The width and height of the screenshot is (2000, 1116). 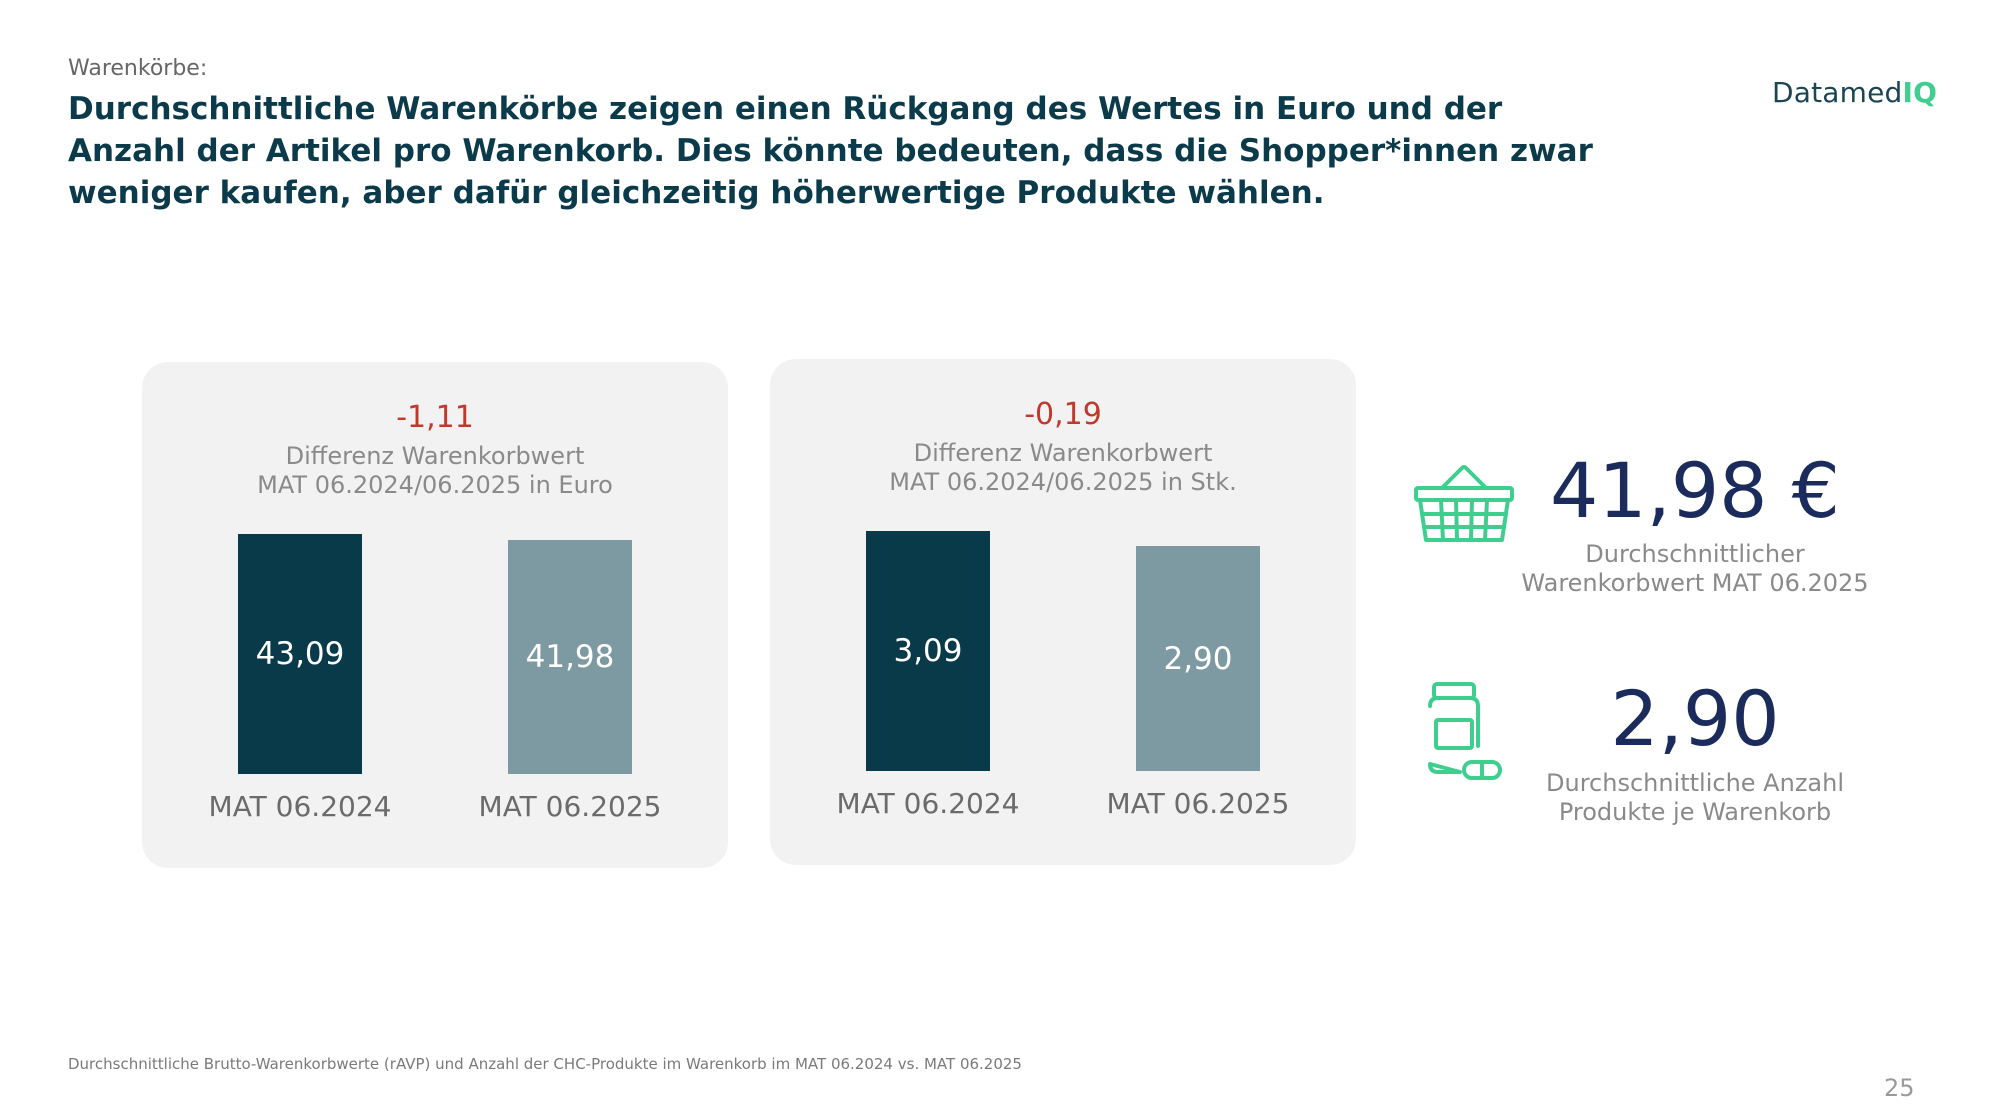 I want to click on bar-value-label: 43,09, so click(x=300, y=654).